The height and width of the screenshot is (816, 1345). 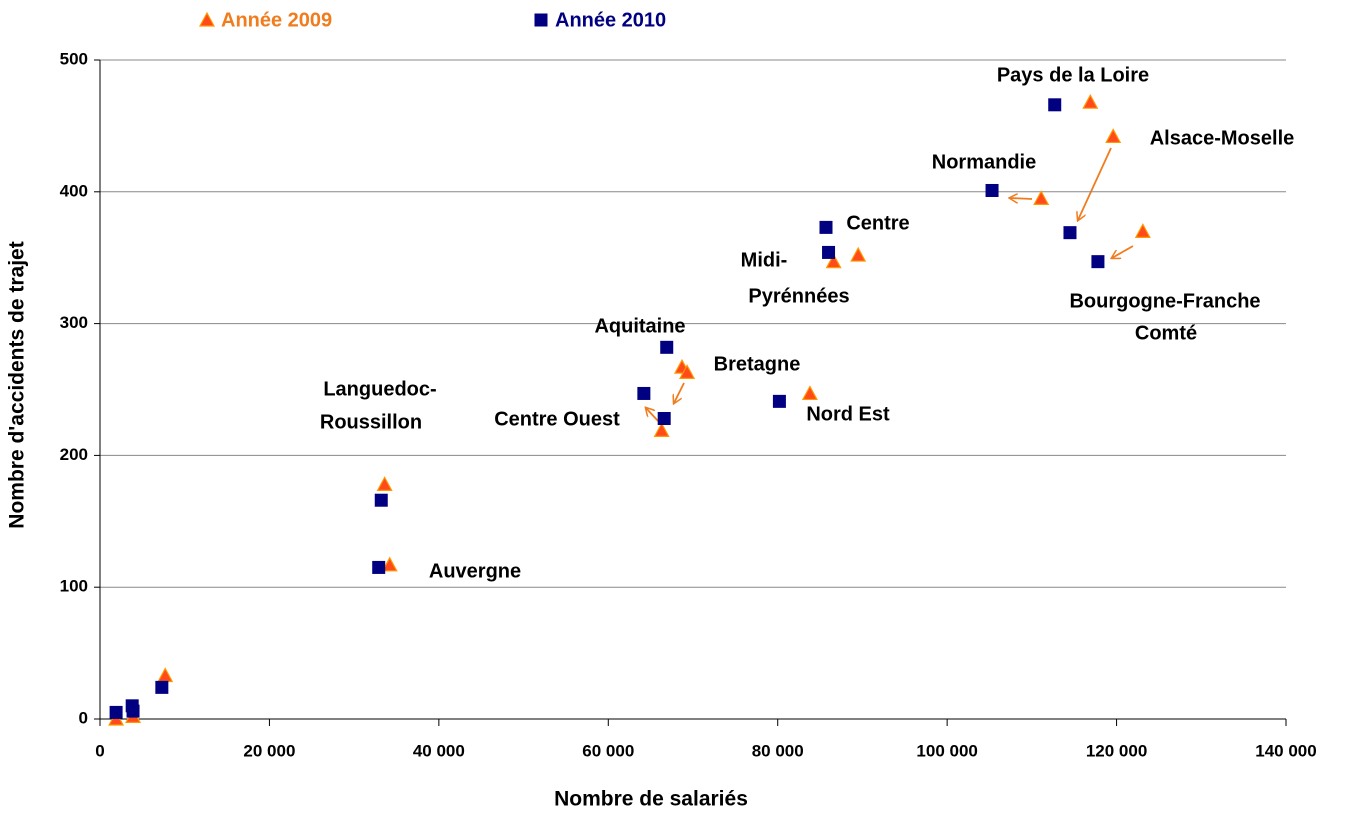 What do you see at coordinates (848, 414) in the screenshot?
I see `annotation: Nord Est` at bounding box center [848, 414].